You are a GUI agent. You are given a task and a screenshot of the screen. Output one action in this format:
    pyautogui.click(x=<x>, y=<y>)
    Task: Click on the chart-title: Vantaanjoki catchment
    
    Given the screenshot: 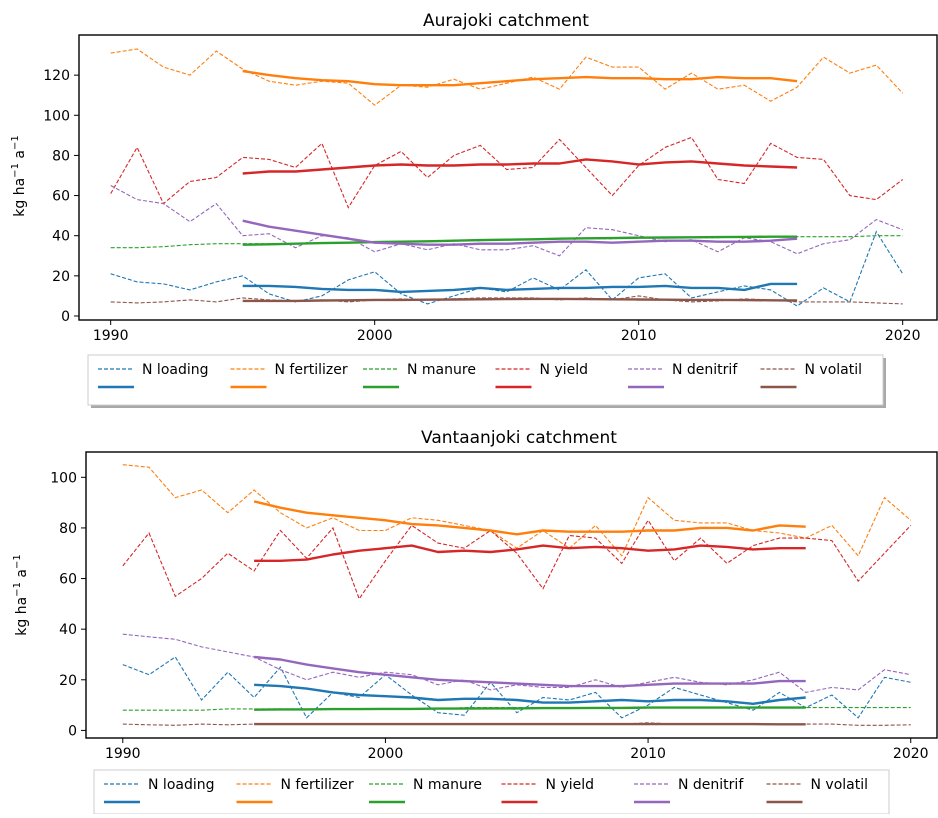 What is the action you would take?
    pyautogui.click(x=519, y=438)
    